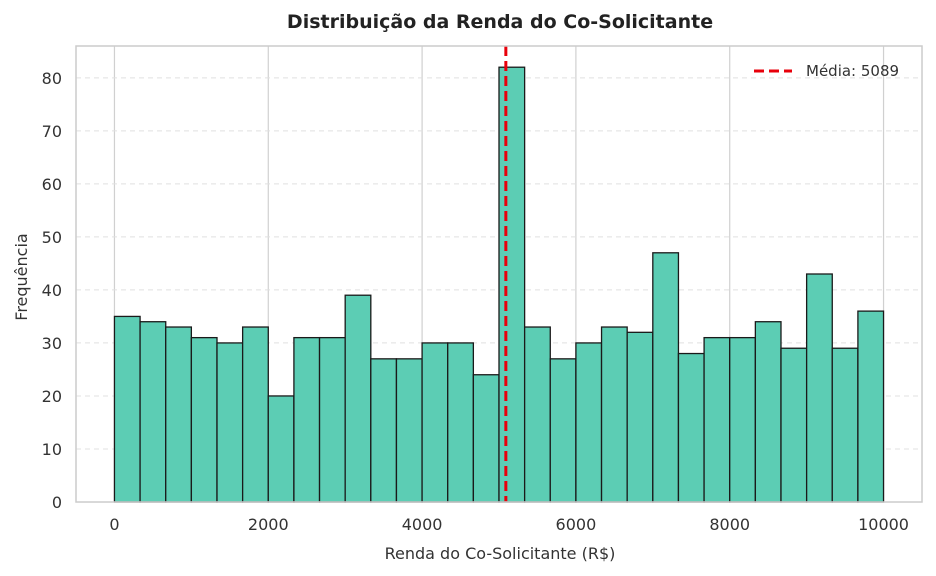 The height and width of the screenshot is (576, 936). Describe the element at coordinates (52, 131) in the screenshot. I see `y-tick-label: 70` at that location.